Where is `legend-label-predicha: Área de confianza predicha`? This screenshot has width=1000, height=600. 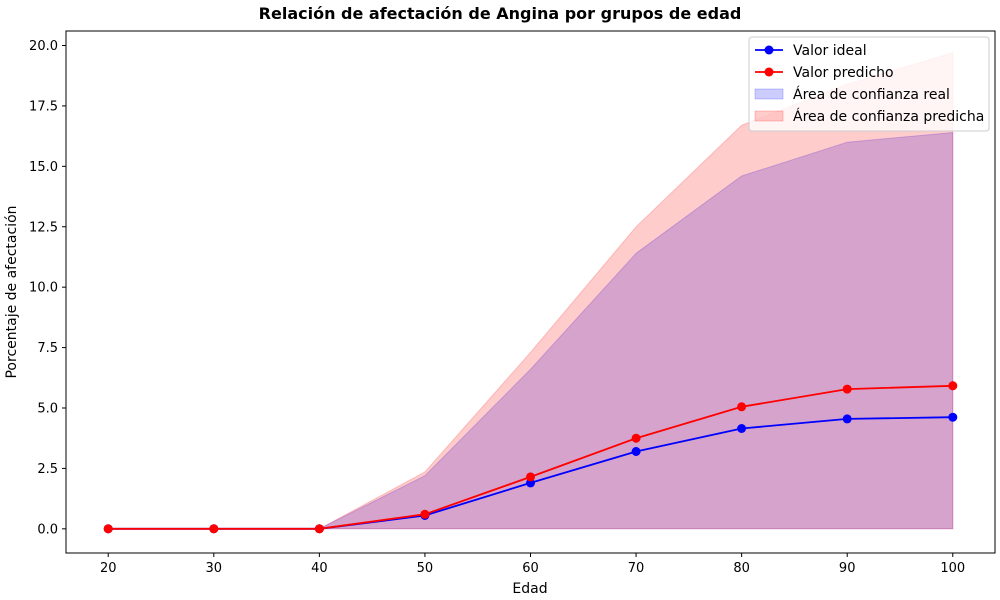
legend-label-predicha: Área de confianza predicha is located at coordinates (888, 116).